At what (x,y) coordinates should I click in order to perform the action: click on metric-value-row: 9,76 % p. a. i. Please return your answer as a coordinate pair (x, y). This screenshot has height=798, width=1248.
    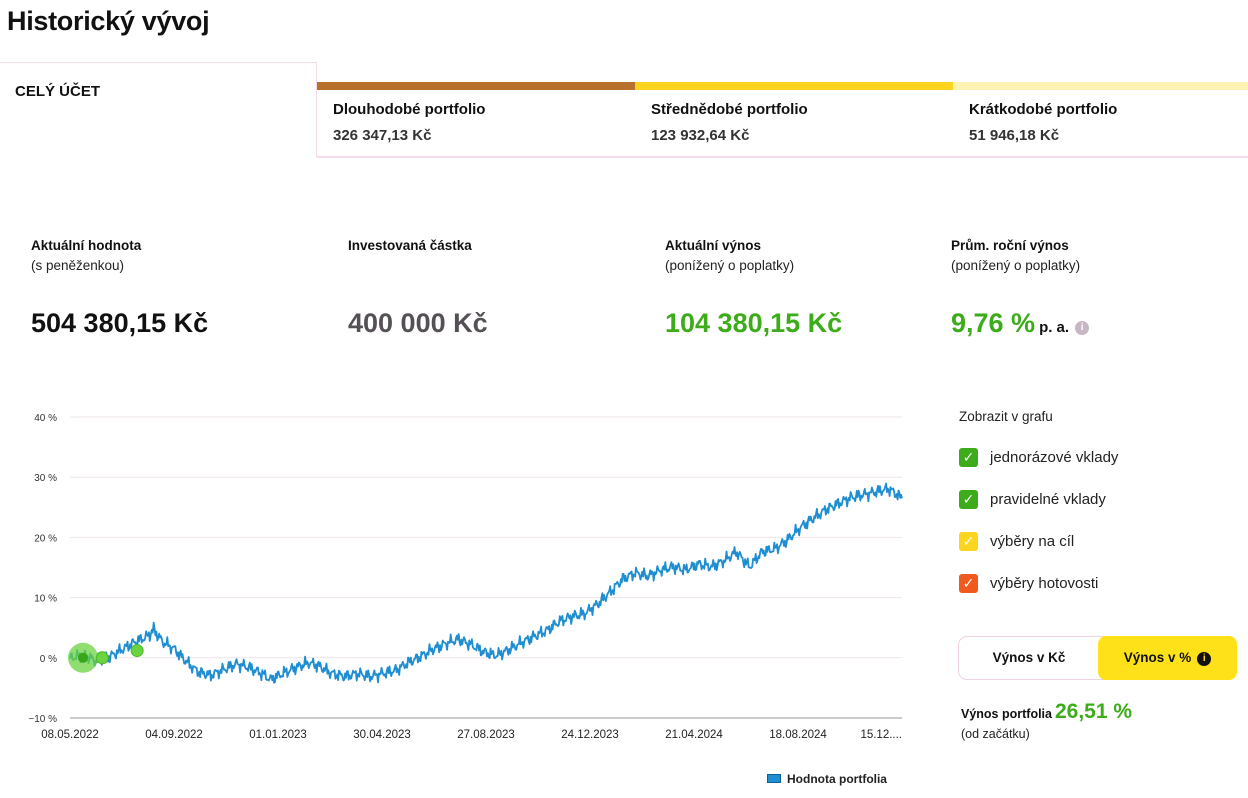
    Looking at the image, I should click on (1020, 323).